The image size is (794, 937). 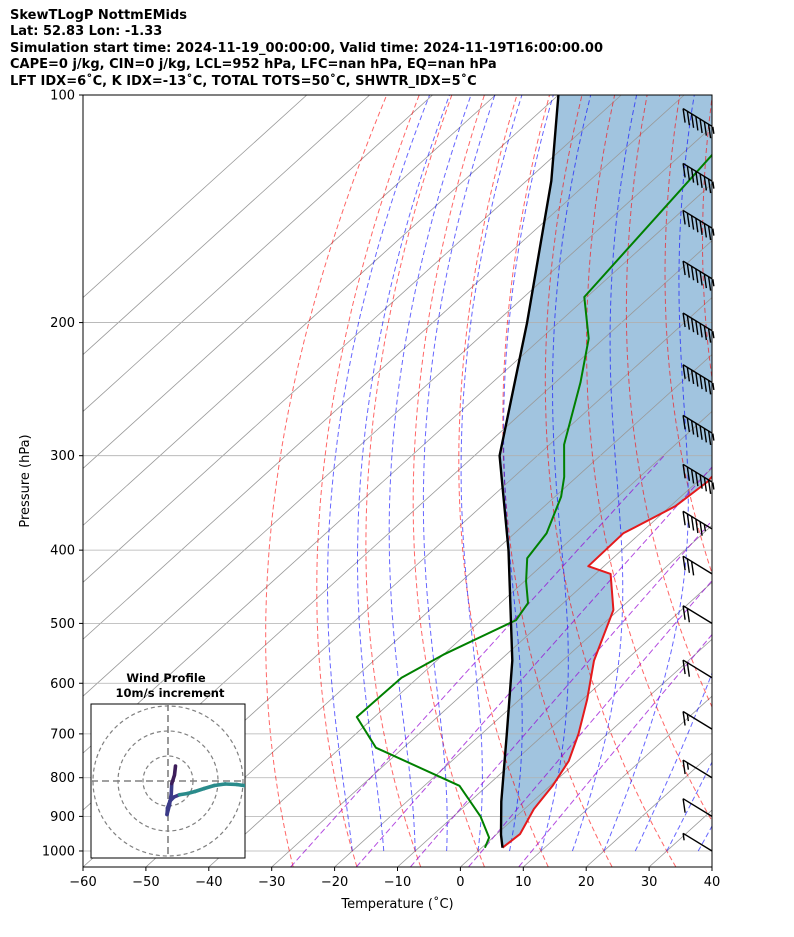 I want to click on y-tick-label: 300, so click(x=62, y=456).